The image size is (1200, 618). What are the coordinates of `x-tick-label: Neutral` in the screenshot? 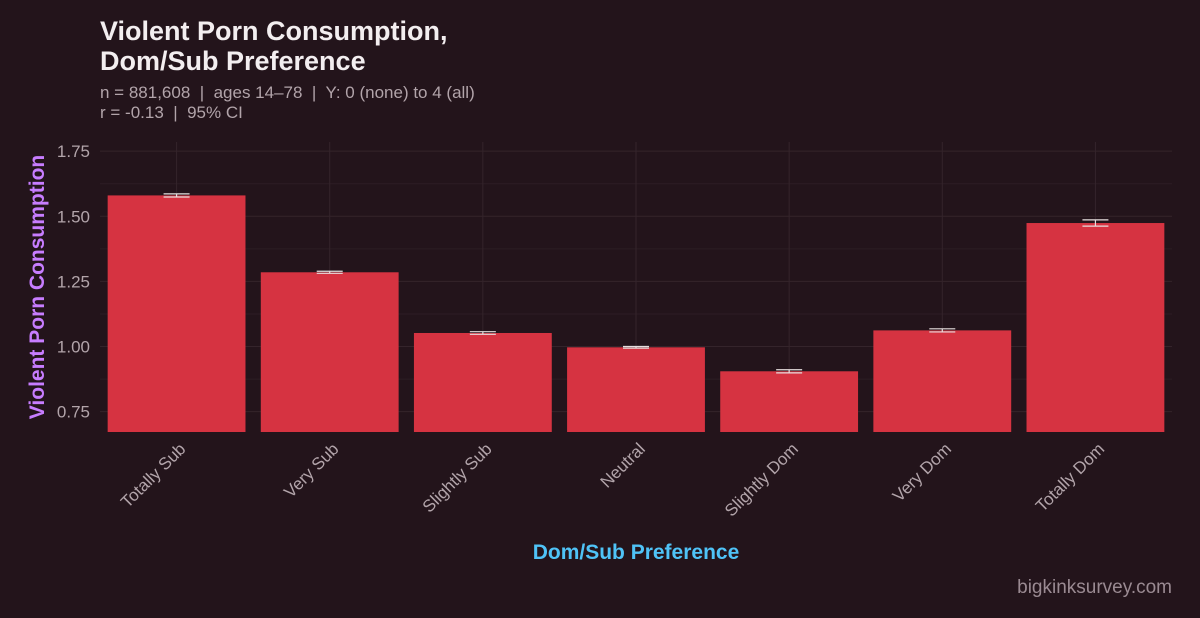 It's located at (623, 465).